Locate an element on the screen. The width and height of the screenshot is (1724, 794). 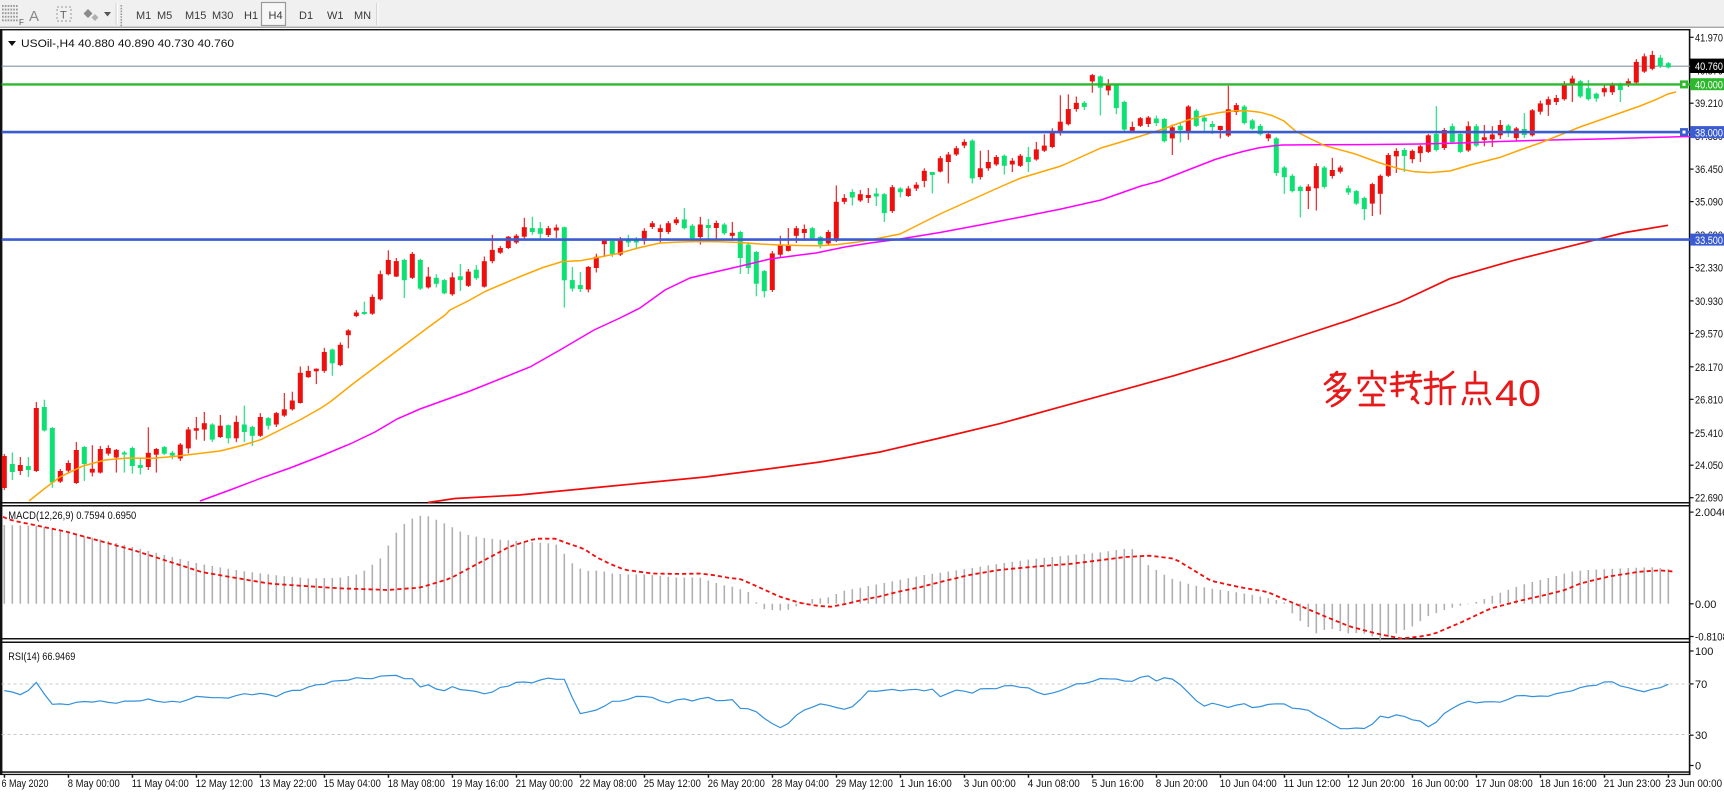
svg-text: 6 May 2020 is located at coordinates (25, 784).